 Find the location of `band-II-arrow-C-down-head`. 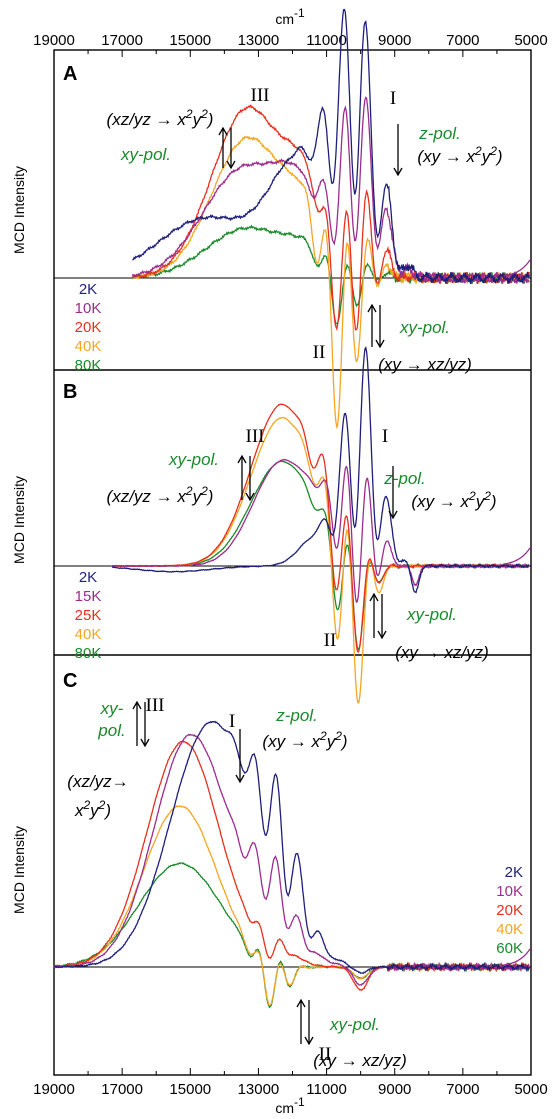

band-II-arrow-C-down-head is located at coordinates (309, 1041).